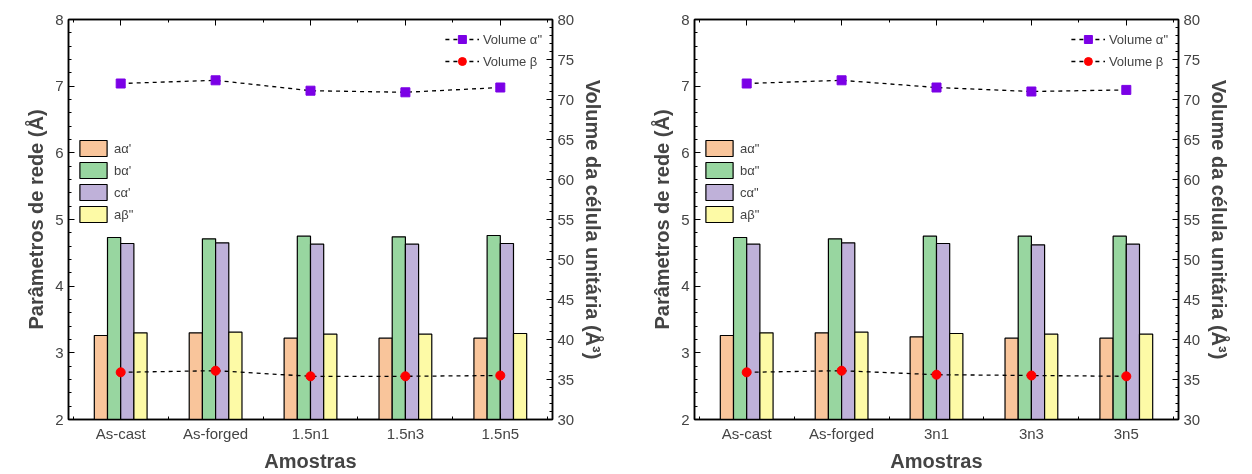 The image size is (1252, 474). What do you see at coordinates (750, 148) in the screenshot?
I see `legend-label: aα"` at bounding box center [750, 148].